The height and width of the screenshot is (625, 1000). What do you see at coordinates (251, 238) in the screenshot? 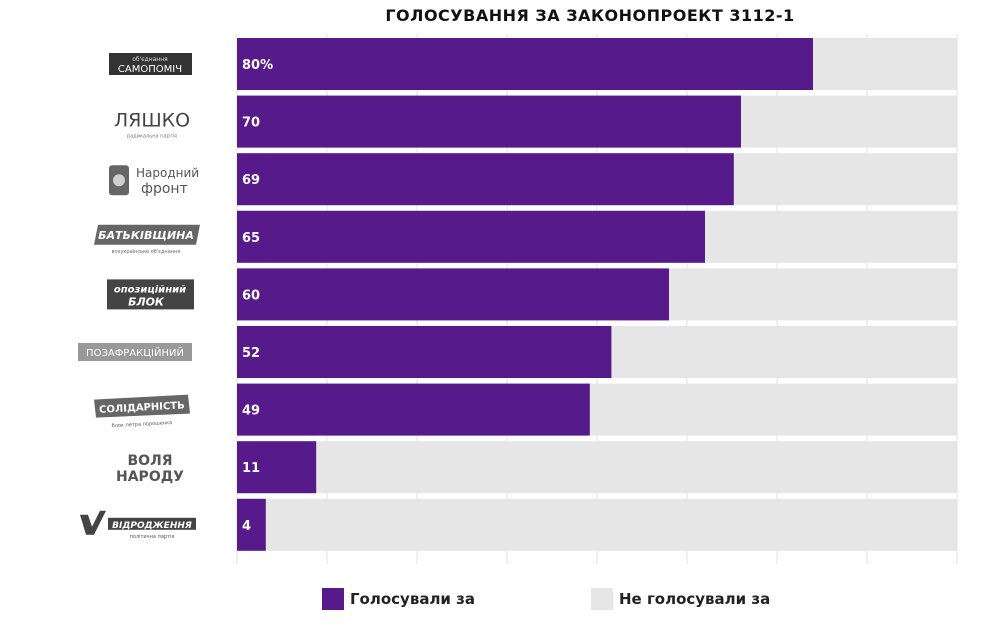
I see `bar-value-label: 65` at bounding box center [251, 238].